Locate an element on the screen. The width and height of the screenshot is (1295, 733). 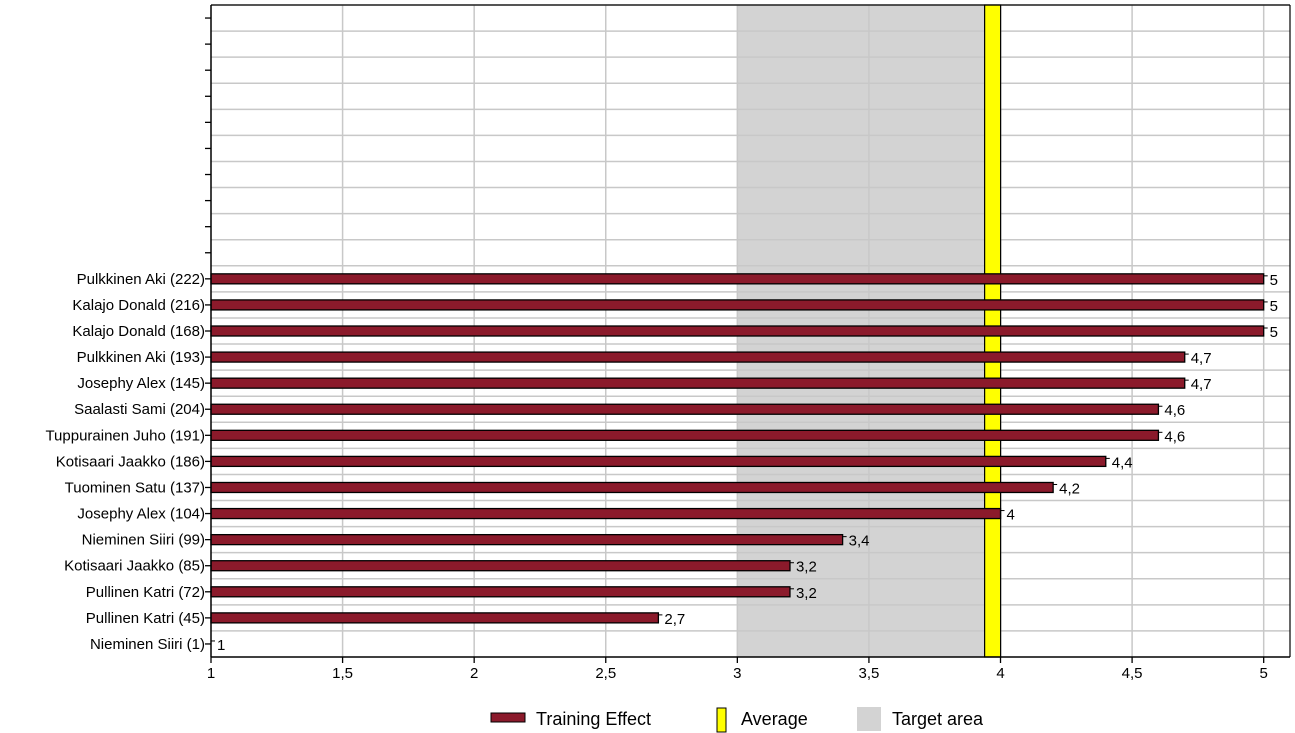
x-tick-label: 5 is located at coordinates (1264, 673).